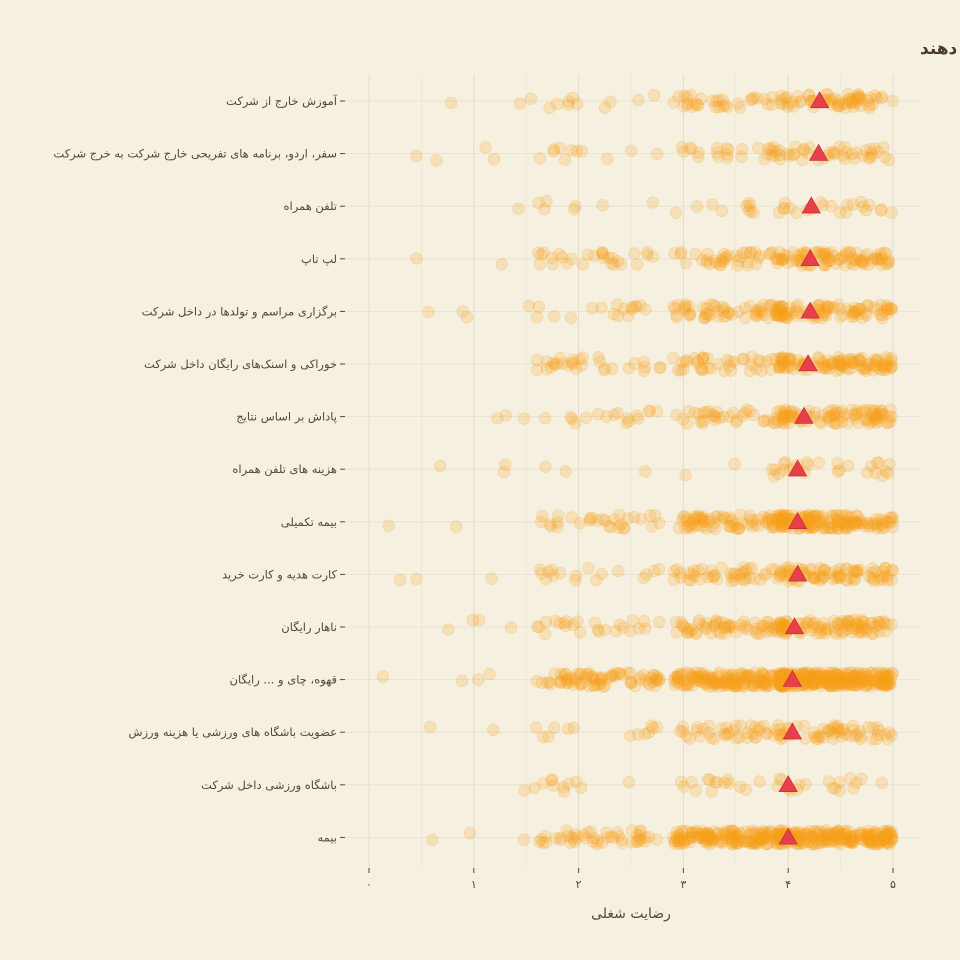 This screenshot has width=960, height=960. What do you see at coordinates (240, 364) in the screenshot?
I see `category-label: خوراکی و اسنک‌های رایگان داخل شرکت` at bounding box center [240, 364].